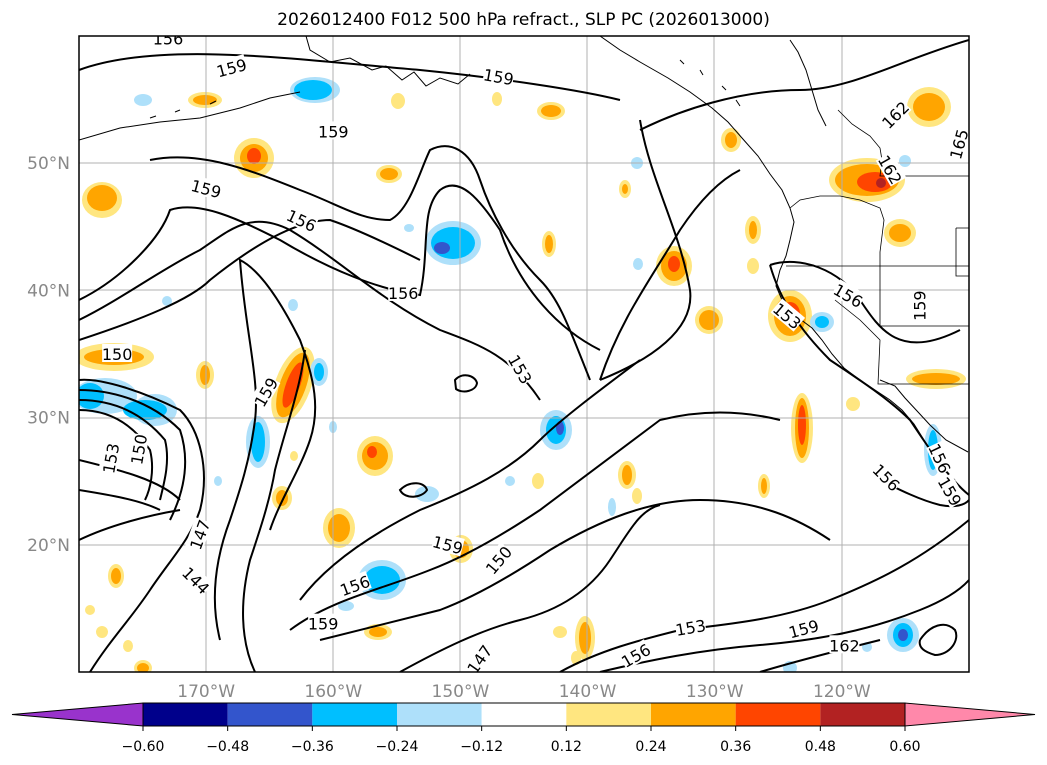 Image resolution: width=1047 pixels, height=765 pixels. What do you see at coordinates (904, 747) in the screenshot?
I see `colorbar-tick-label: 0.60` at bounding box center [904, 747].